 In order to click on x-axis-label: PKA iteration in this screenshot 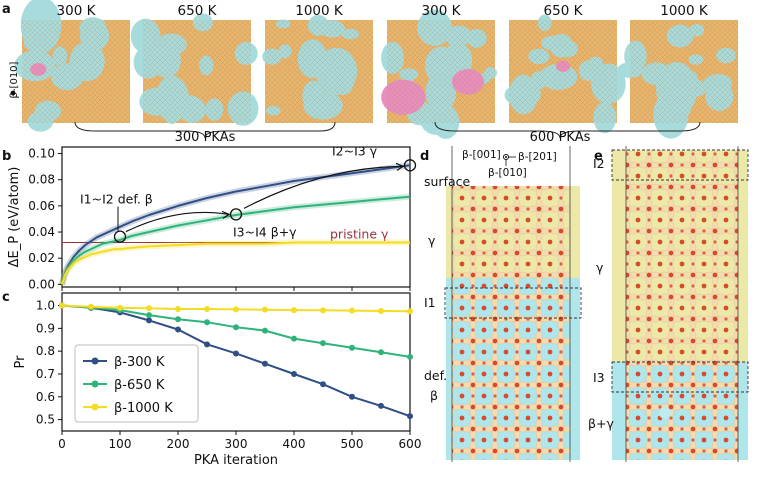, I will do `click(236, 460)`.